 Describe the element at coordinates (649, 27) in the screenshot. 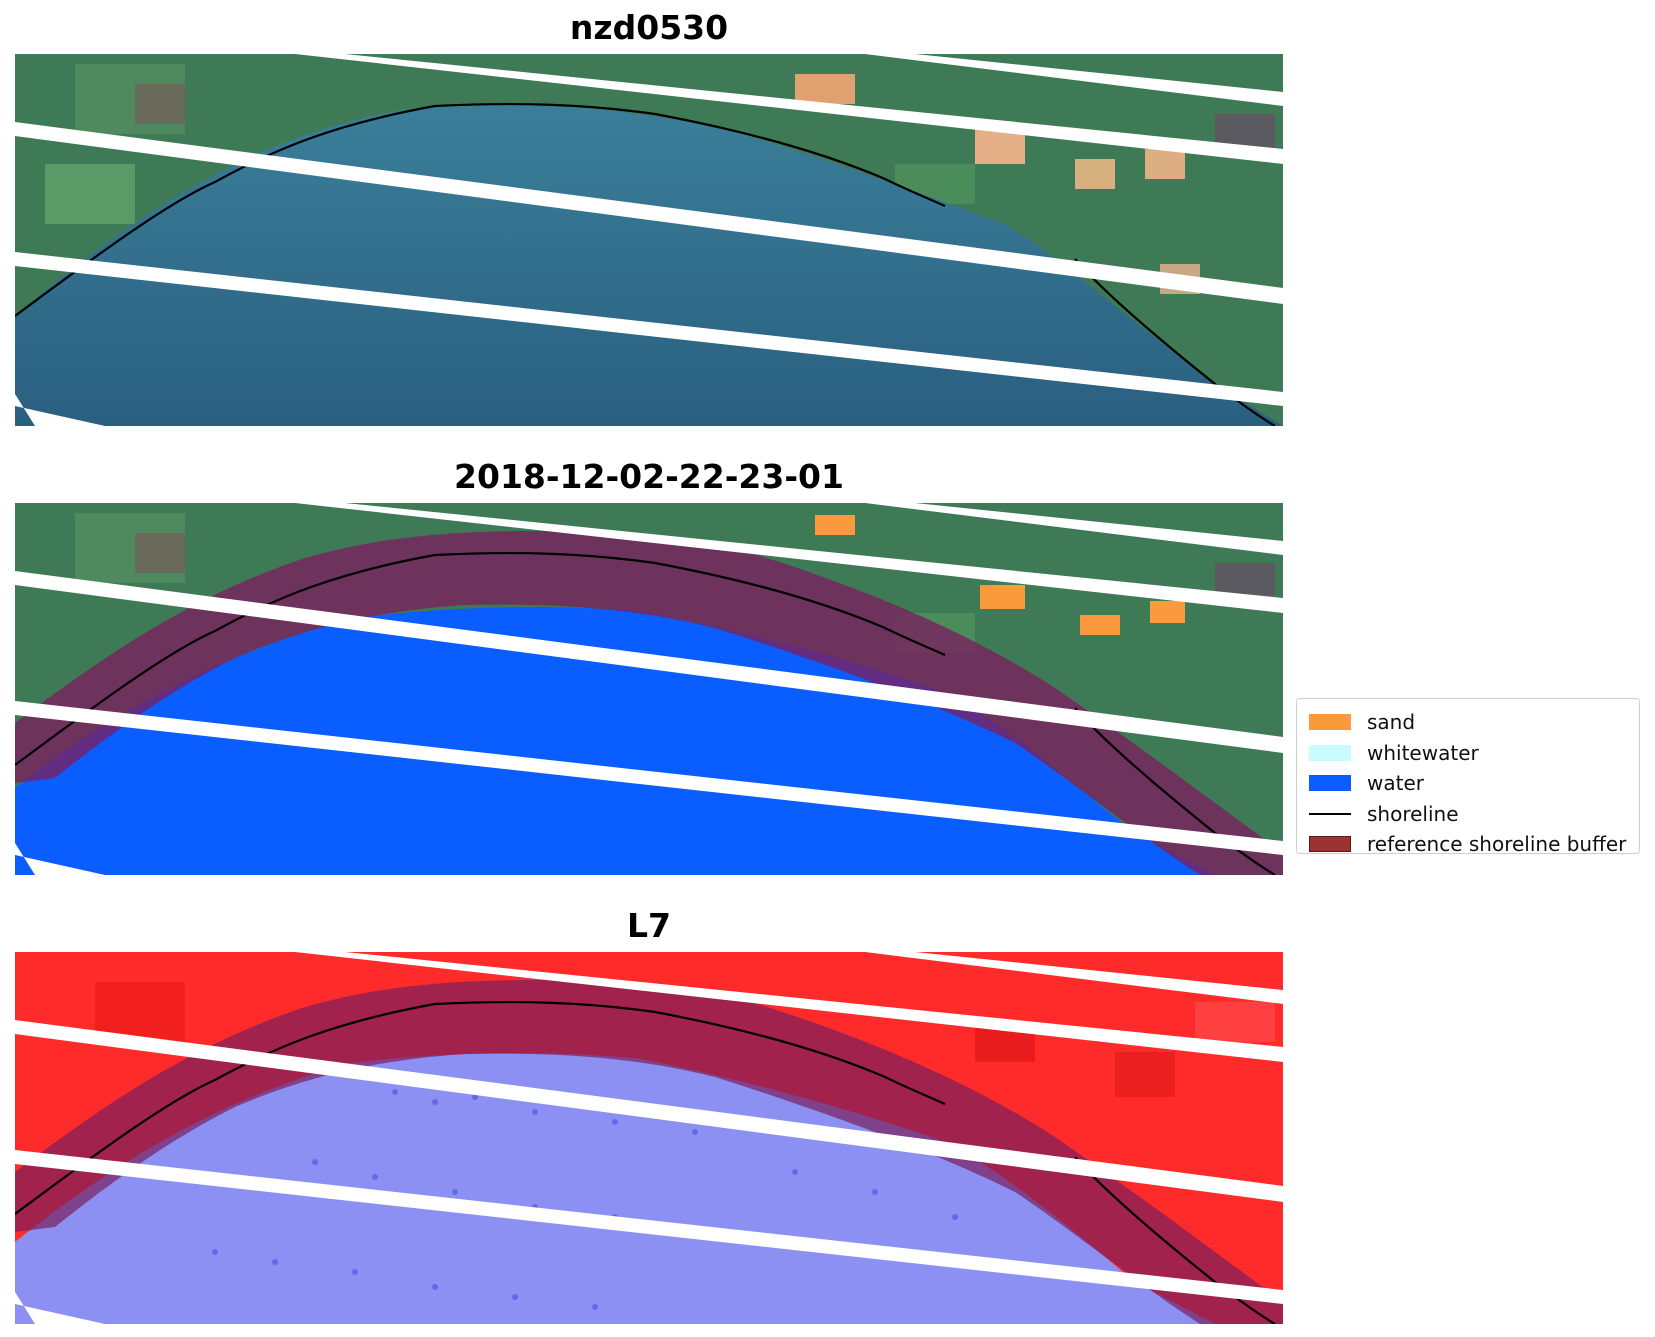

I see `panel-title-rgb: nzd0530` at that location.